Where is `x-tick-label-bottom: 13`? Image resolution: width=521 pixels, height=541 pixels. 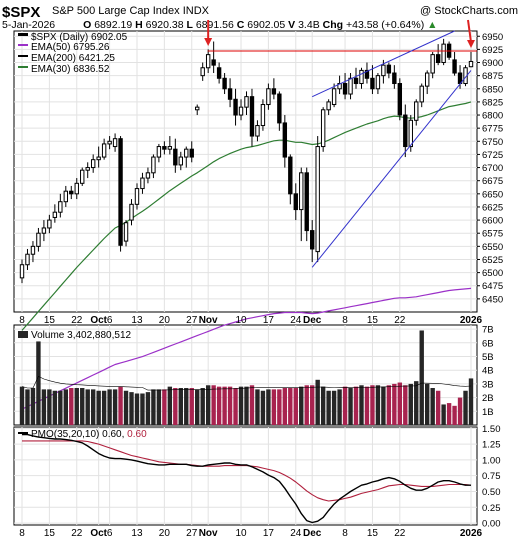 x-tick-label-bottom: 13 is located at coordinates (137, 533).